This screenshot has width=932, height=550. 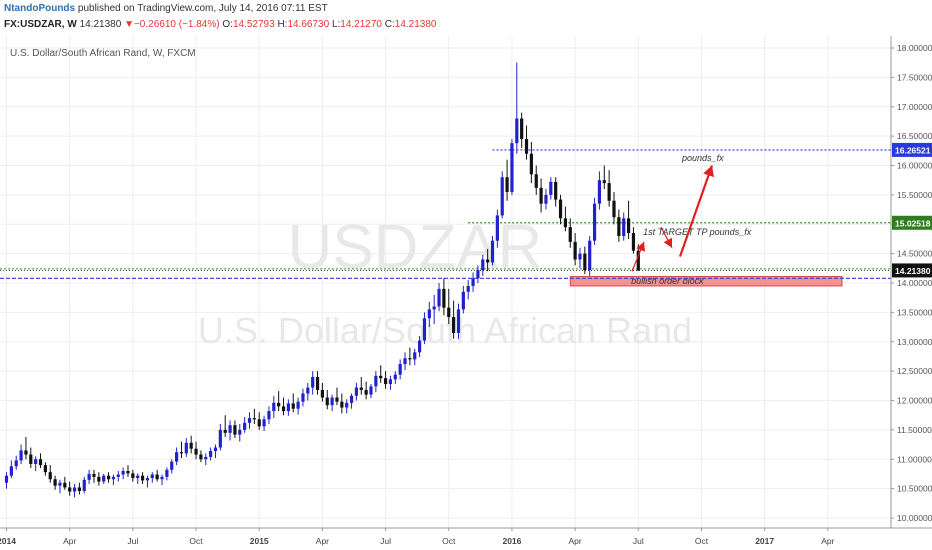 I want to click on open-label: O:, so click(x=227, y=24).